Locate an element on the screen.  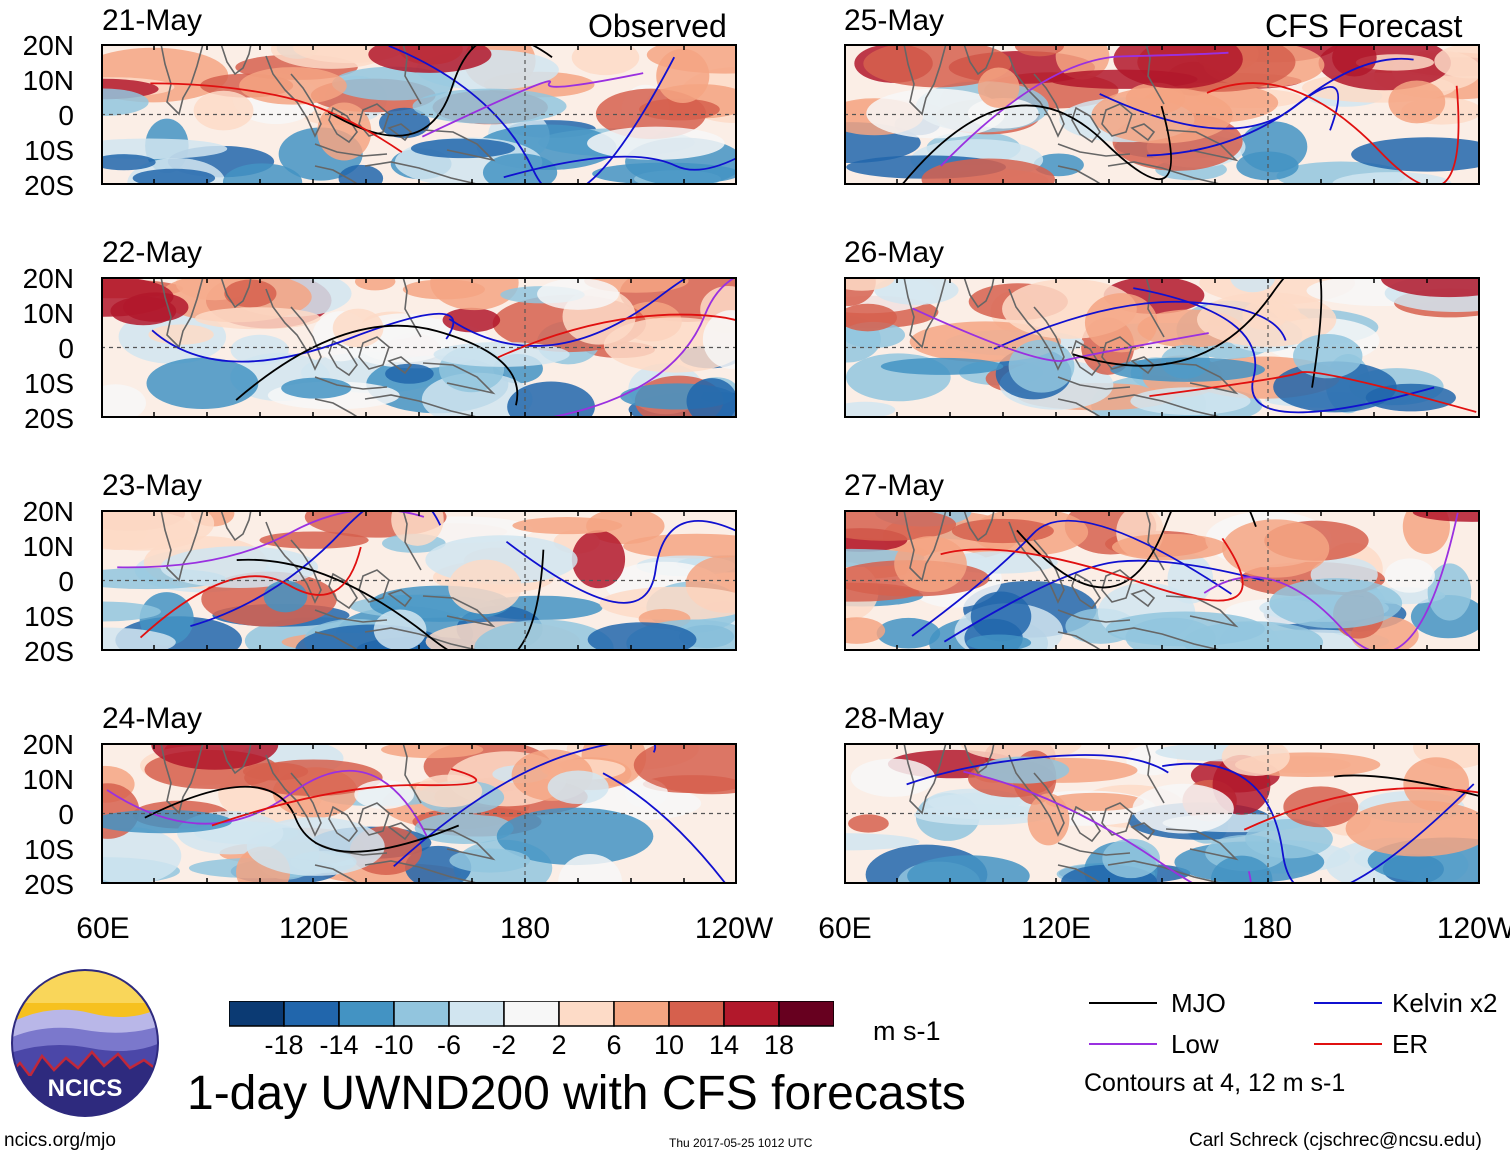
x-label-60e-right: 60E is located at coordinates (845, 928).